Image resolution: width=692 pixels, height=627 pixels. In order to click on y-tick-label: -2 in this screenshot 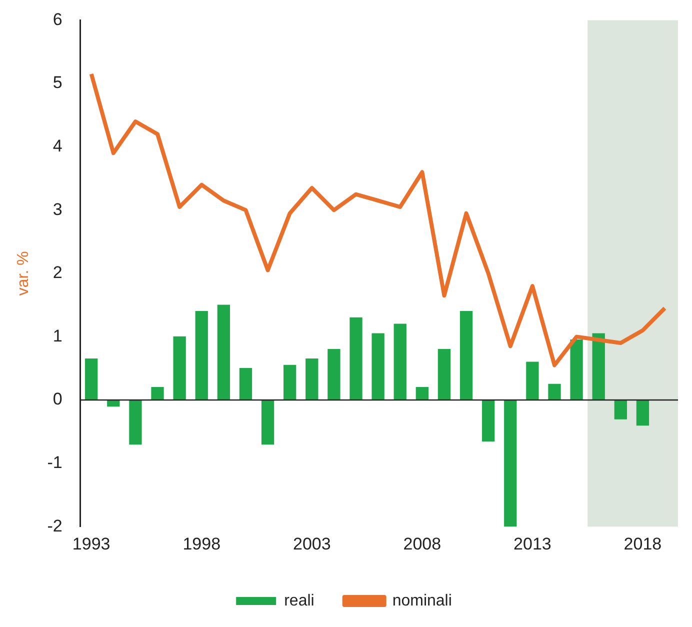, I will do `click(54, 526)`.